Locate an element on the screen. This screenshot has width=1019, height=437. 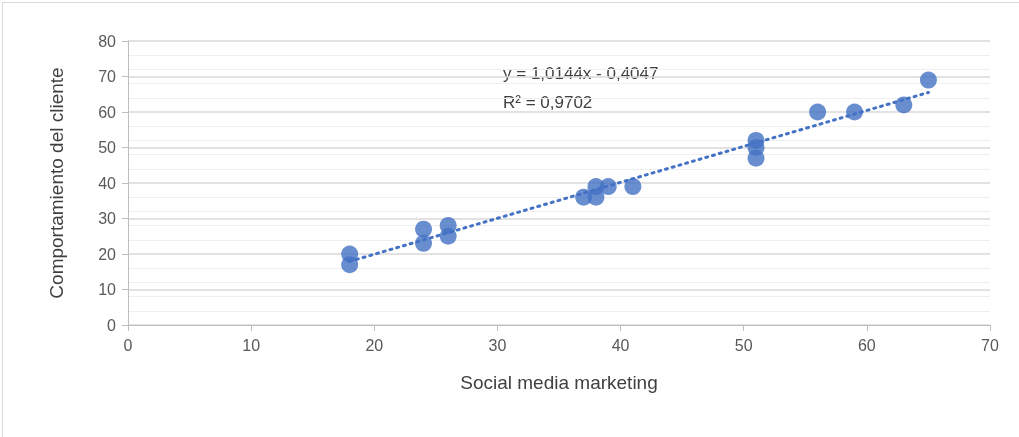
x-tick-label: 20 is located at coordinates (374, 345).